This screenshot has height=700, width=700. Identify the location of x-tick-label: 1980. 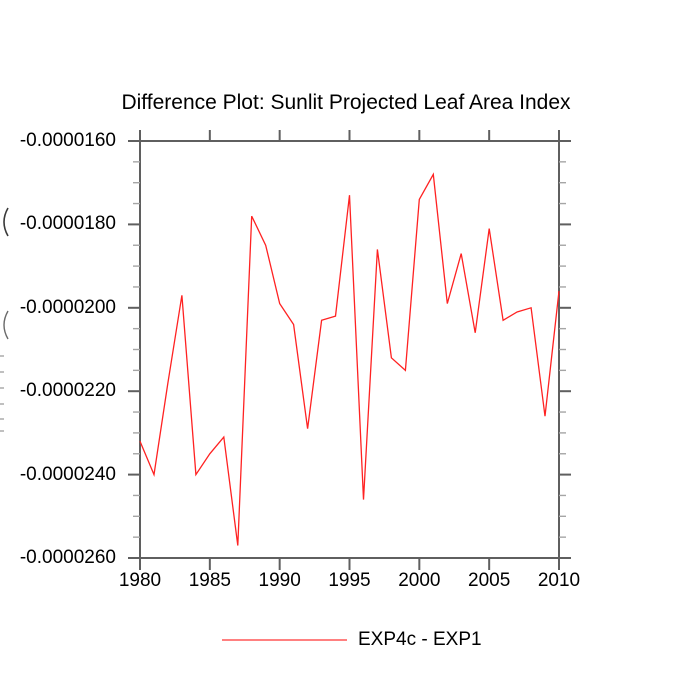
(140, 580).